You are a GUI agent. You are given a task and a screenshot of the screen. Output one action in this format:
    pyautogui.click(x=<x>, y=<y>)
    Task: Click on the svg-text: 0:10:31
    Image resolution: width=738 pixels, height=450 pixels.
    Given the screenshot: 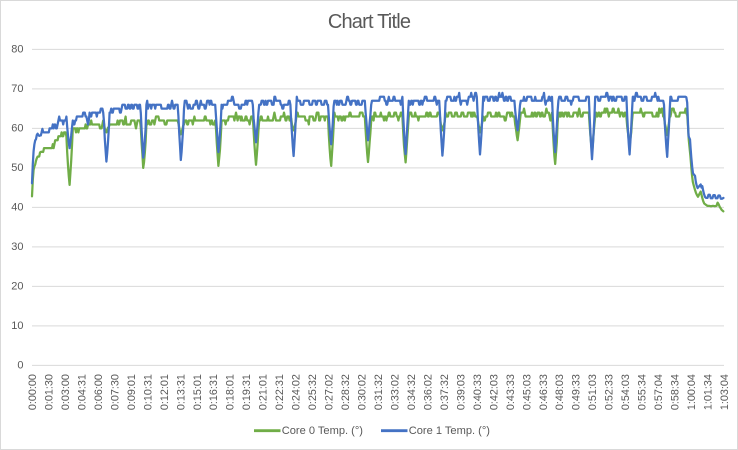 What is the action you would take?
    pyautogui.click(x=148, y=392)
    